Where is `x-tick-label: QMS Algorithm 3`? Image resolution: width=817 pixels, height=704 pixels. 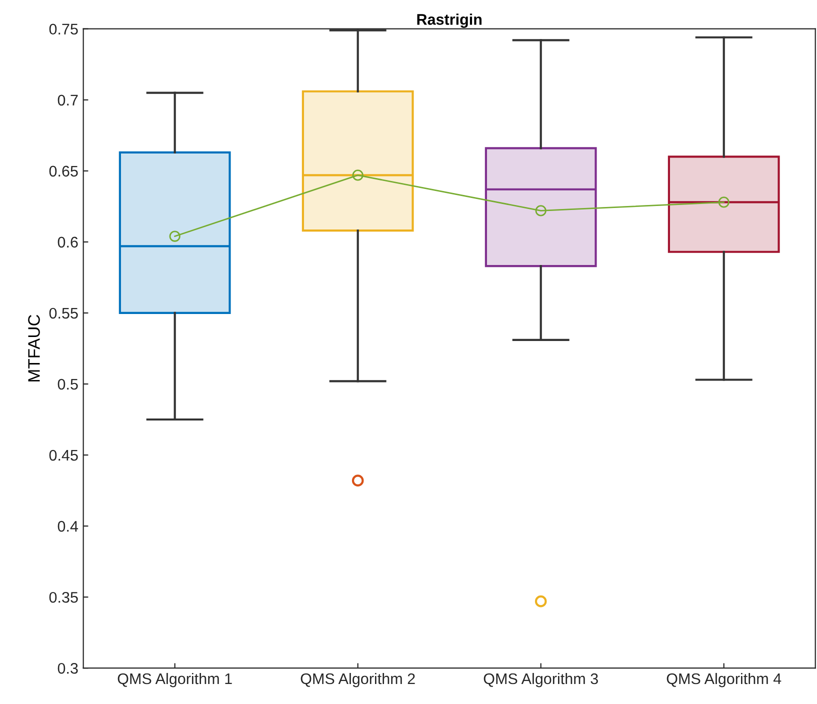 x-tick-label: QMS Algorithm 3 is located at coordinates (541, 680).